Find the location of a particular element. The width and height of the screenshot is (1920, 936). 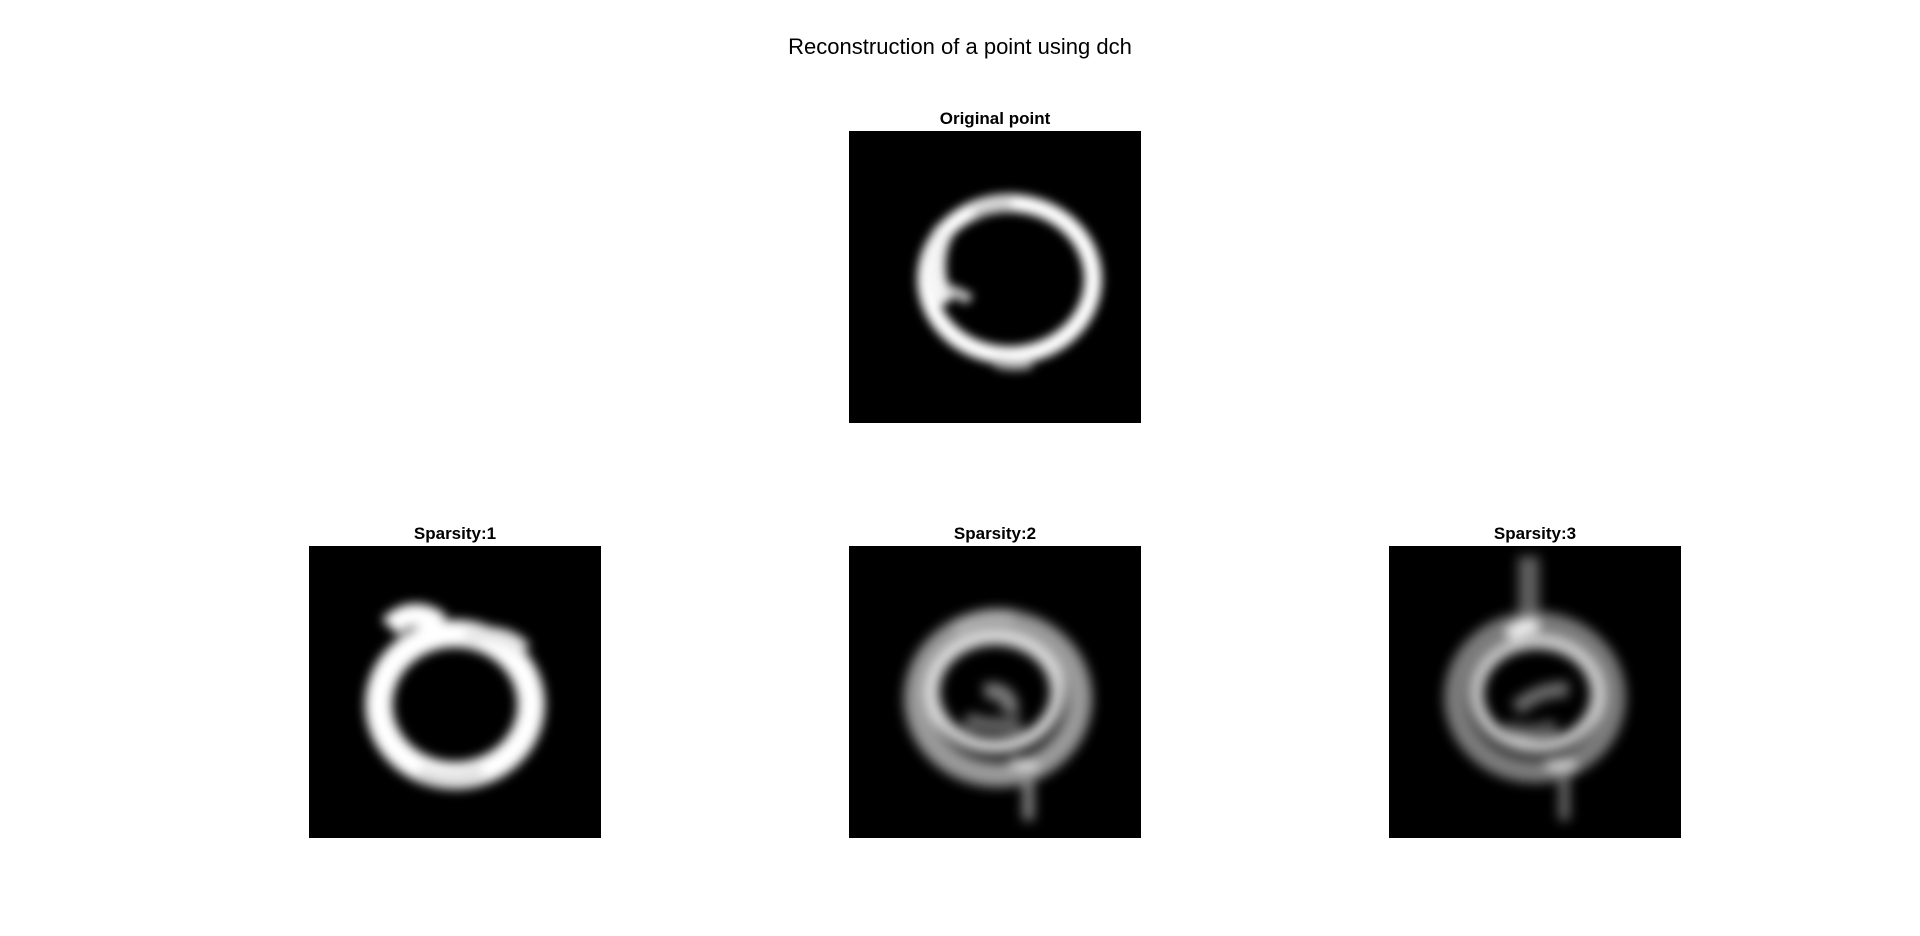

panel-original-point: Original point is located at coordinates (995, 265).